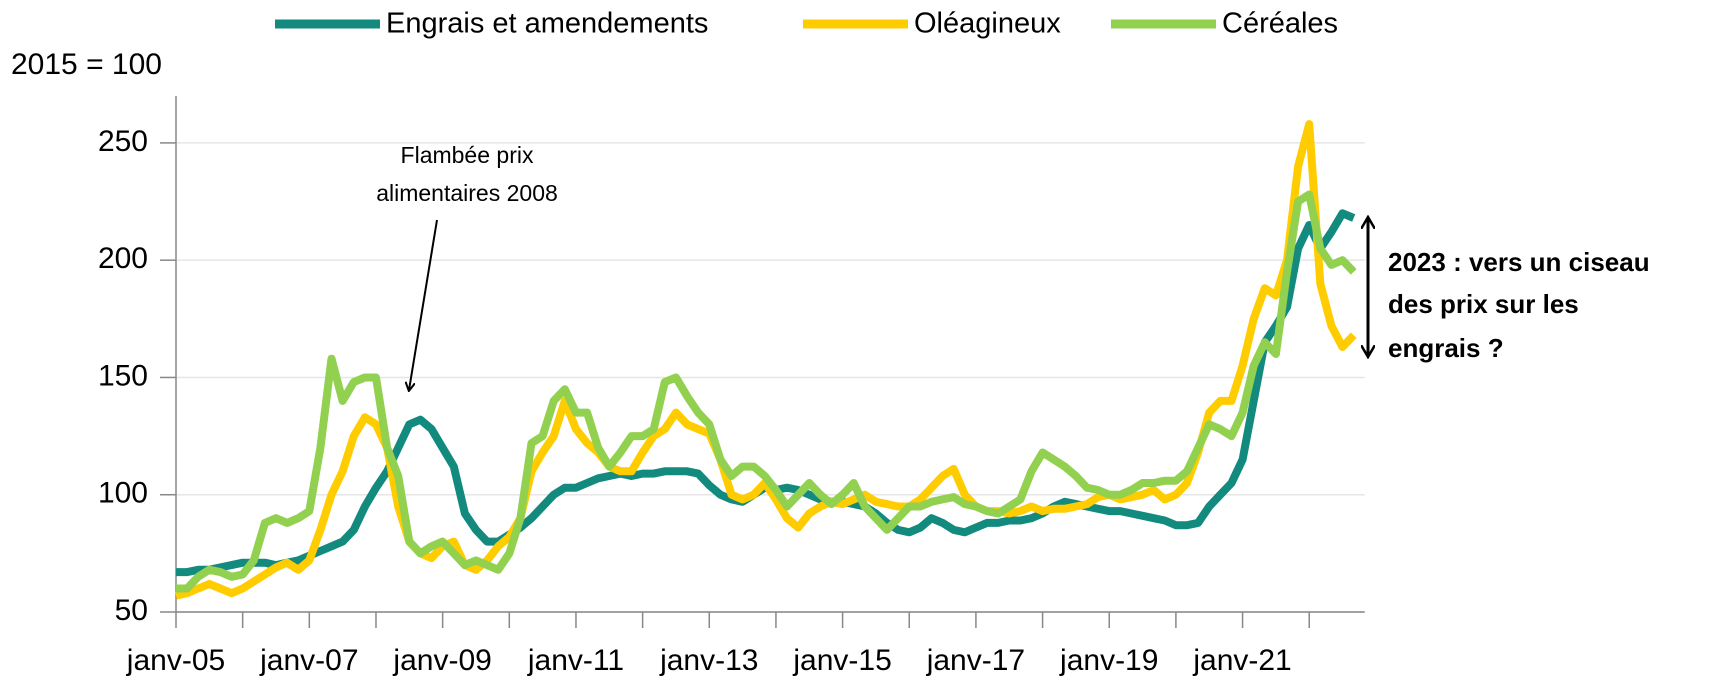  What do you see at coordinates (423, 304) in the screenshot?
I see `annotation-arrow` at bounding box center [423, 304].